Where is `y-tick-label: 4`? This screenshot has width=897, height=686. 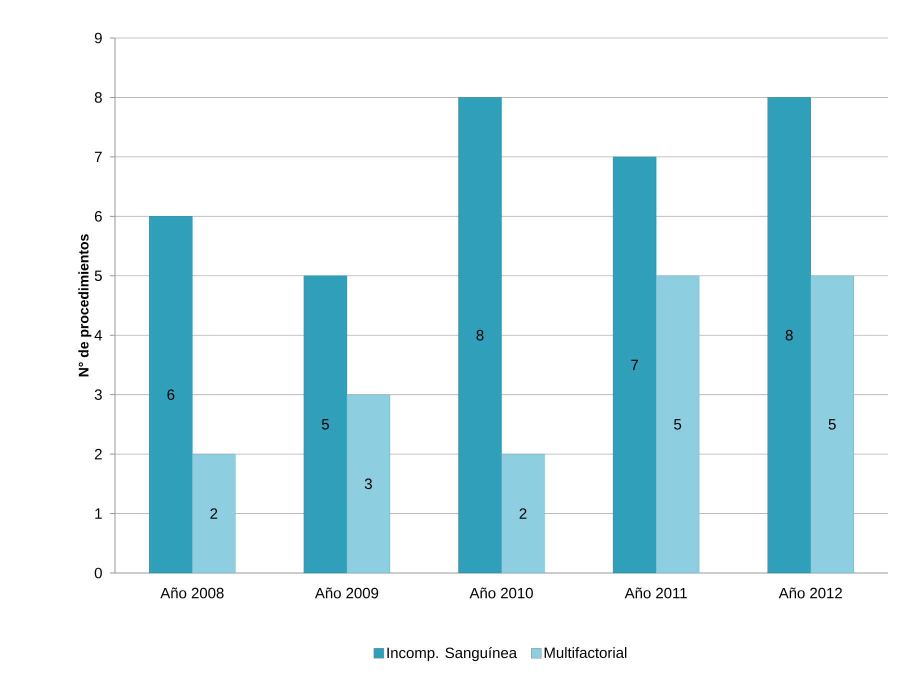
y-tick-label: 4 is located at coordinates (98, 335).